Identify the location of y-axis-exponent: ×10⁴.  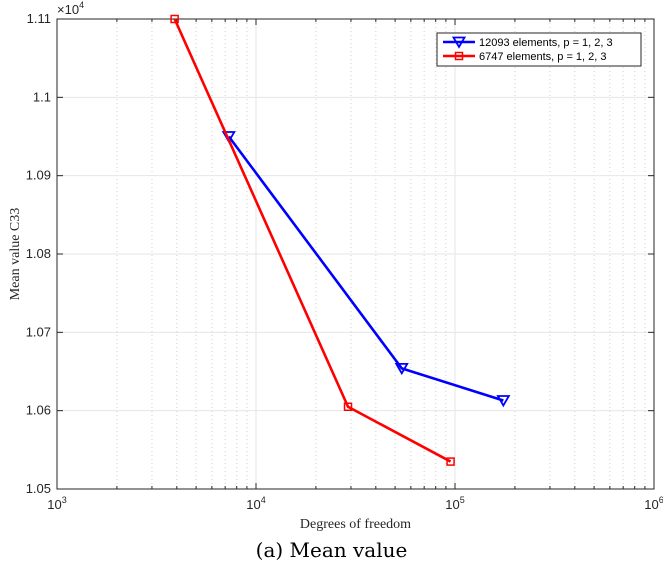
(70, 8).